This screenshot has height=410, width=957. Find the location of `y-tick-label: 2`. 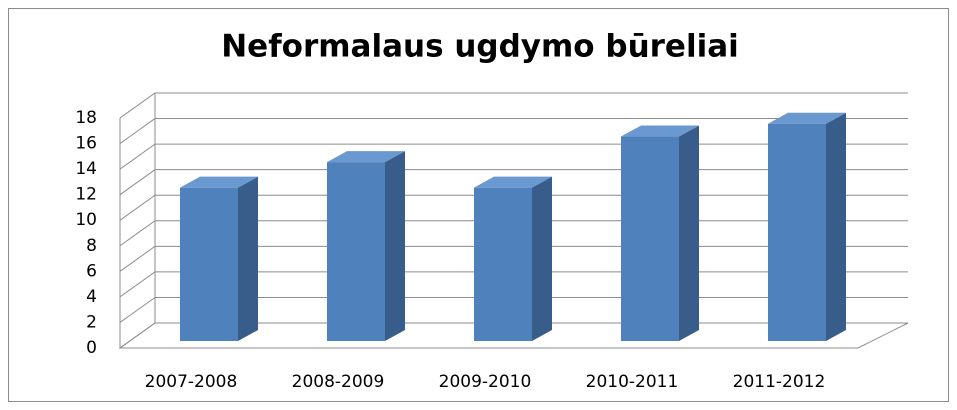

y-tick-label: 2 is located at coordinates (91, 322).